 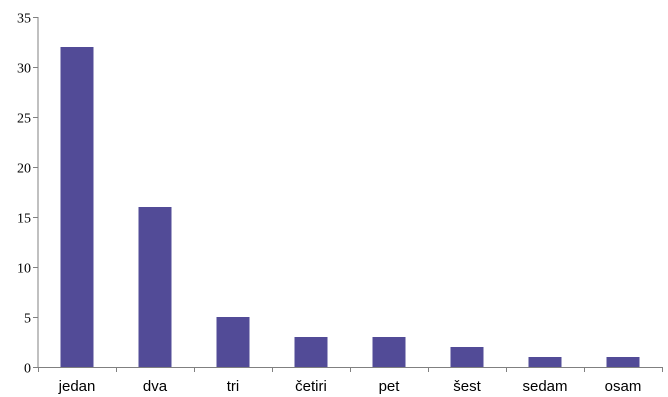 What do you see at coordinates (390, 386) in the screenshot?
I see `x-tick-label: pet` at bounding box center [390, 386].